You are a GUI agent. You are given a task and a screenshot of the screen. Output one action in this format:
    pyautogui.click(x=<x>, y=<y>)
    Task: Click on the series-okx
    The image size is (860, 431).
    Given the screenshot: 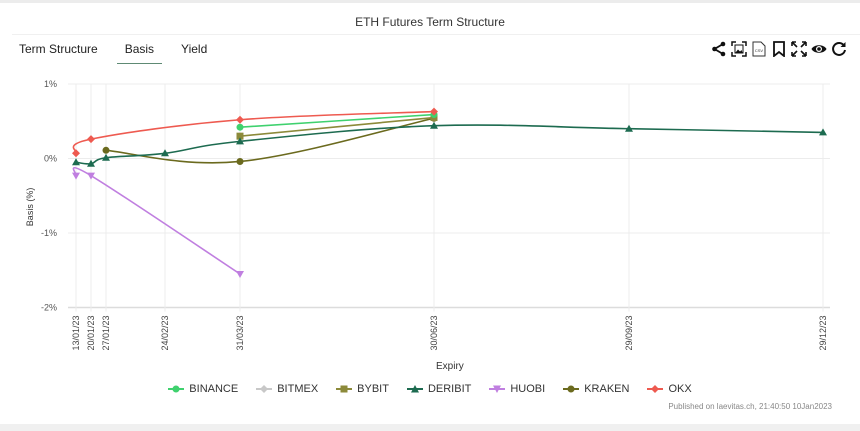 What is the action you would take?
    pyautogui.click(x=255, y=132)
    